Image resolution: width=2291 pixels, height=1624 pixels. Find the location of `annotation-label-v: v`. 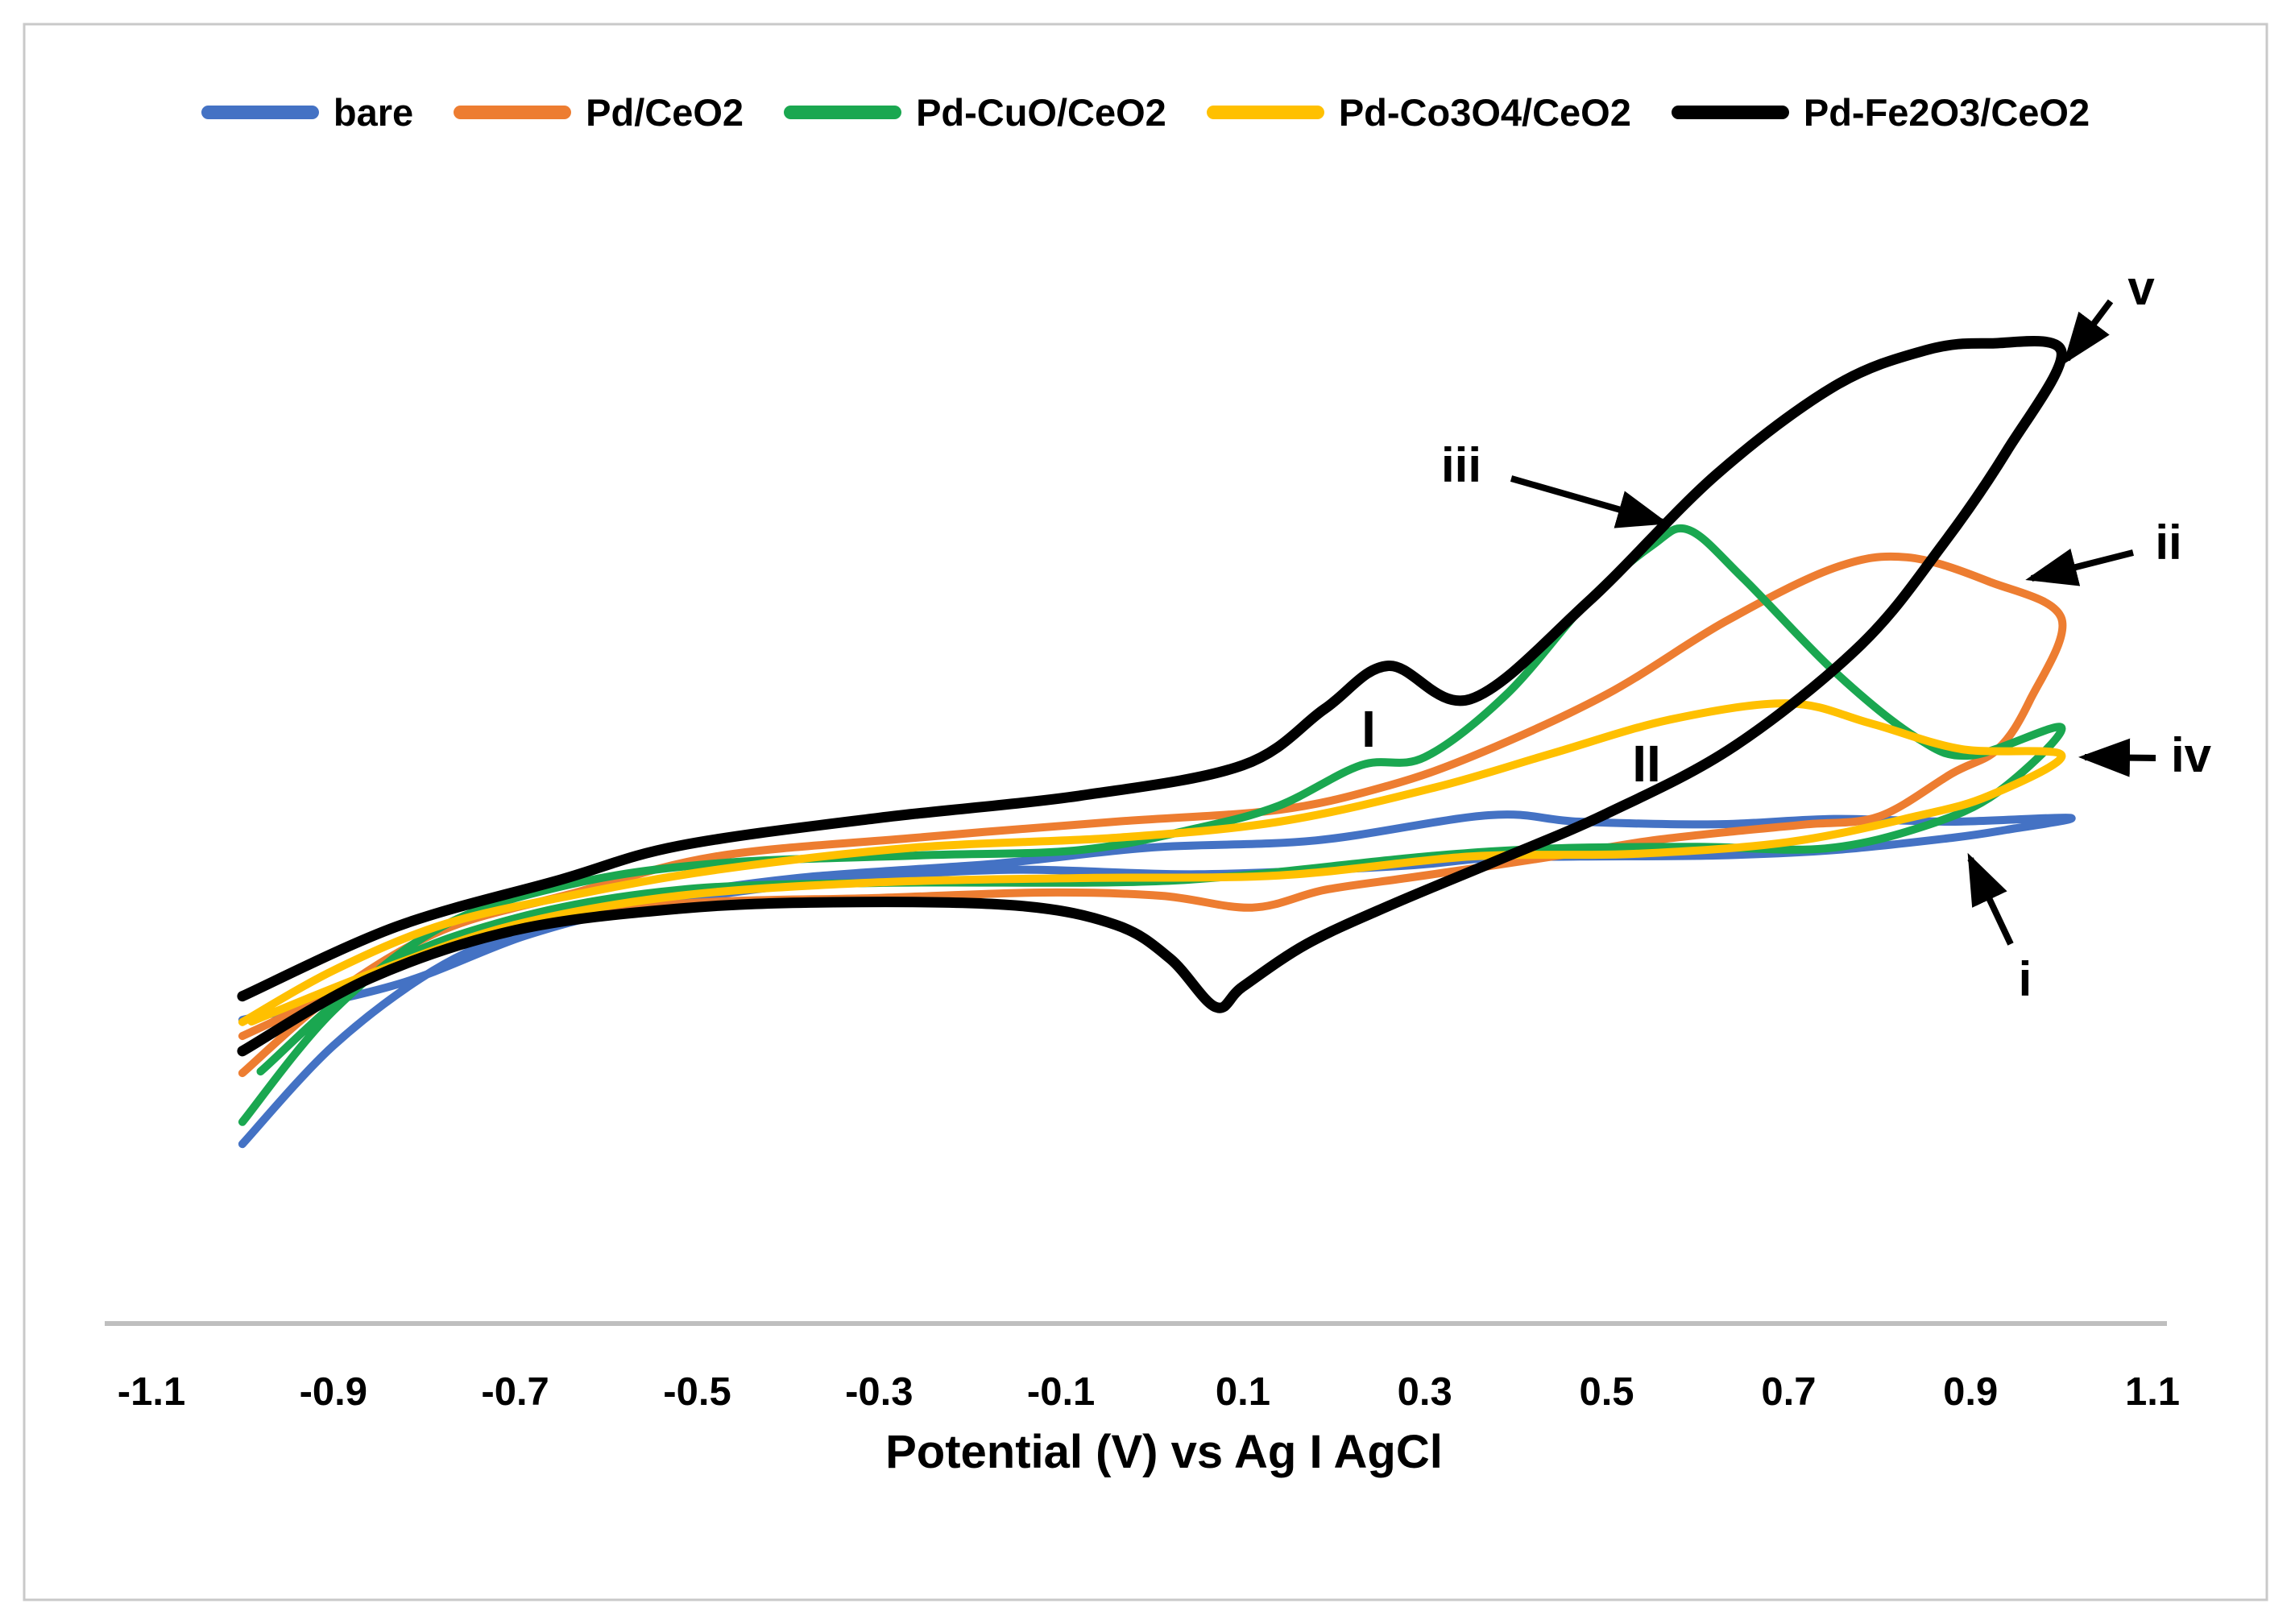

annotation-label-v: v is located at coordinates (2141, 288).